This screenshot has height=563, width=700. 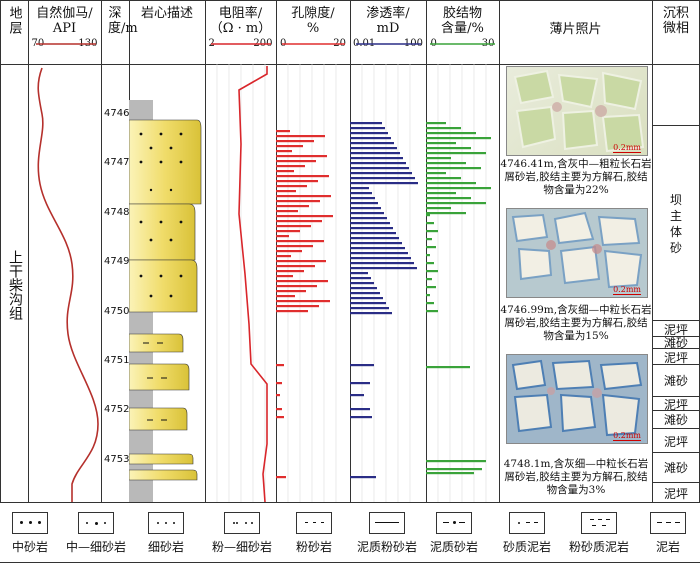 What do you see at coordinates (96, 536) in the screenshot?
I see `legend-medium-fine-sandstone: 中—细砂岩` at bounding box center [96, 536].